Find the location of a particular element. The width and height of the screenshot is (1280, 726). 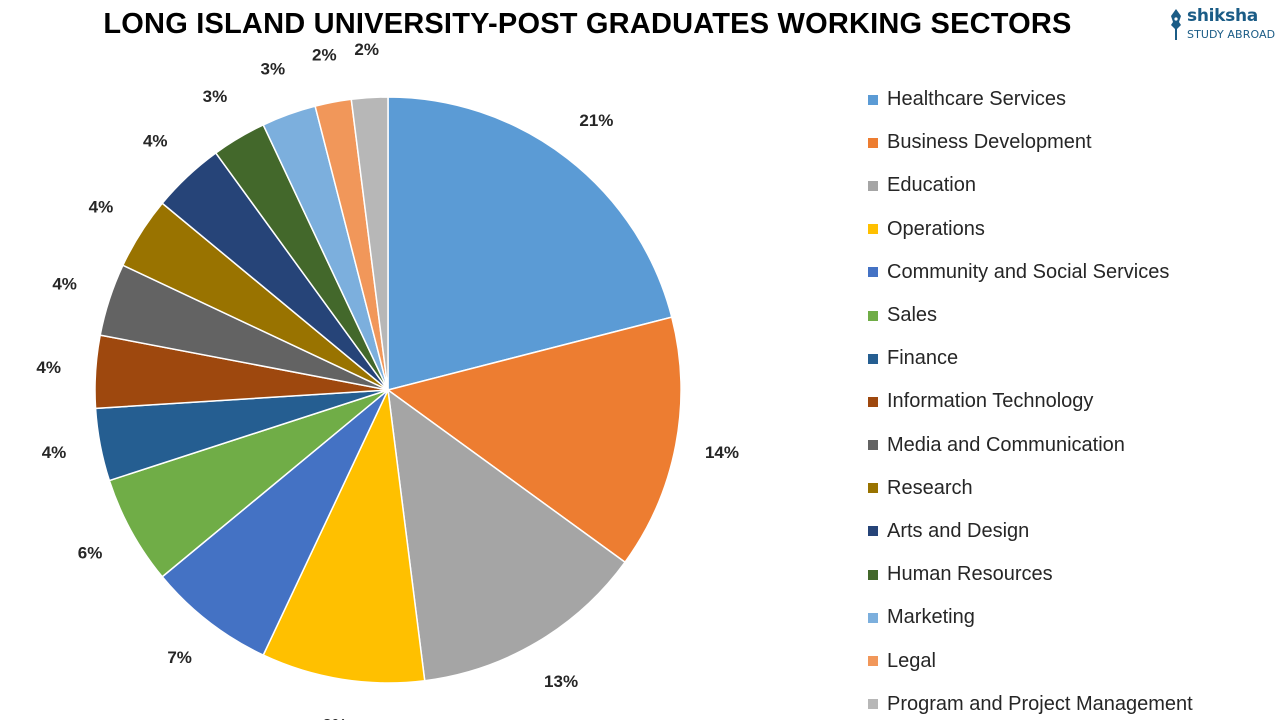

legend-item: Marketing is located at coordinates (1068, 617).